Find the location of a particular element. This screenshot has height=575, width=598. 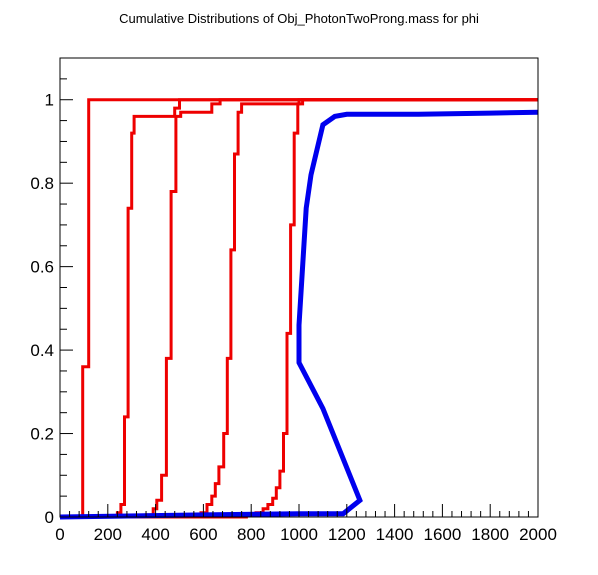

x-tick-label: 1400 is located at coordinates (395, 534).